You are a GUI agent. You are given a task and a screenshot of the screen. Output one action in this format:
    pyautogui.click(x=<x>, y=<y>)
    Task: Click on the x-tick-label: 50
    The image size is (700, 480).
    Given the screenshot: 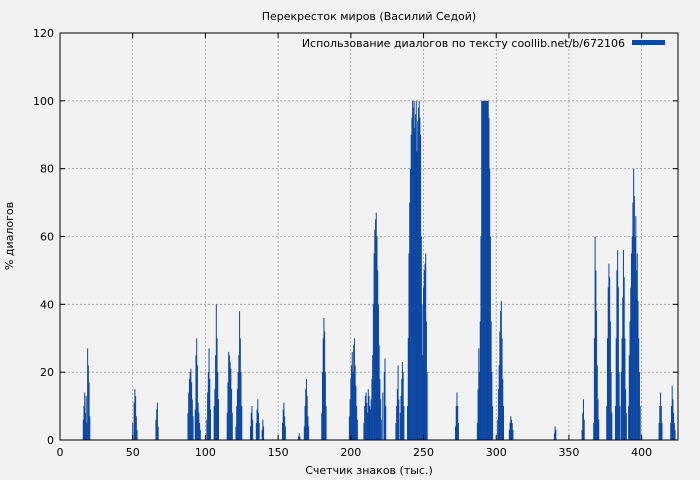 What is the action you would take?
    pyautogui.click(x=133, y=452)
    